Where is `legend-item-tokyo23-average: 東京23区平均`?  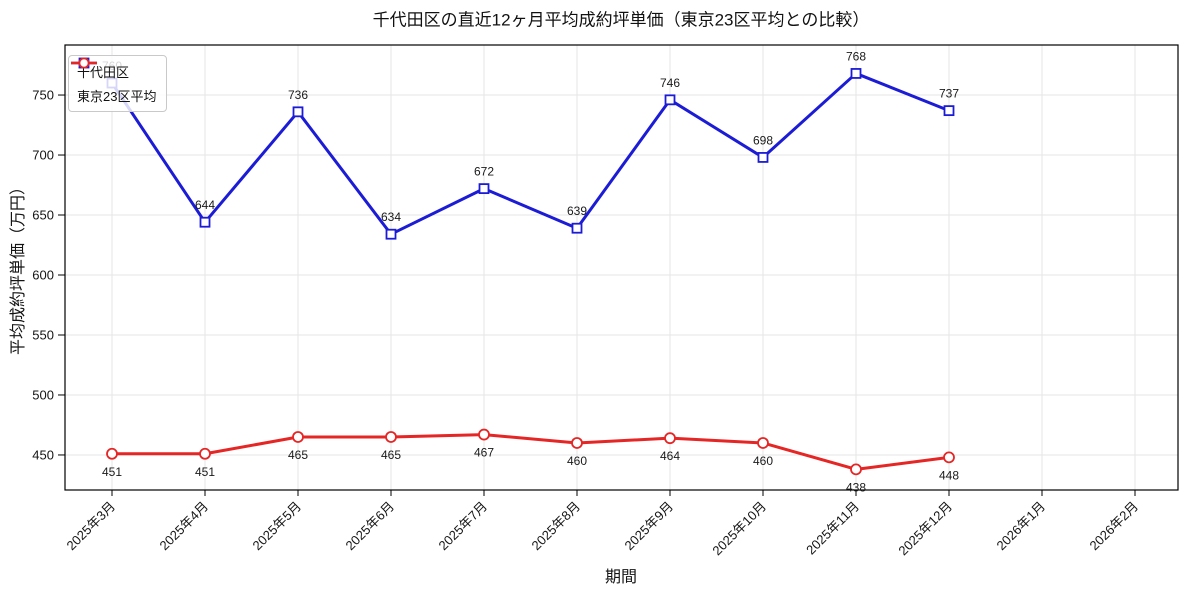
legend-item-tokyo23-average: 東京23区平均 is located at coordinates (114, 81).